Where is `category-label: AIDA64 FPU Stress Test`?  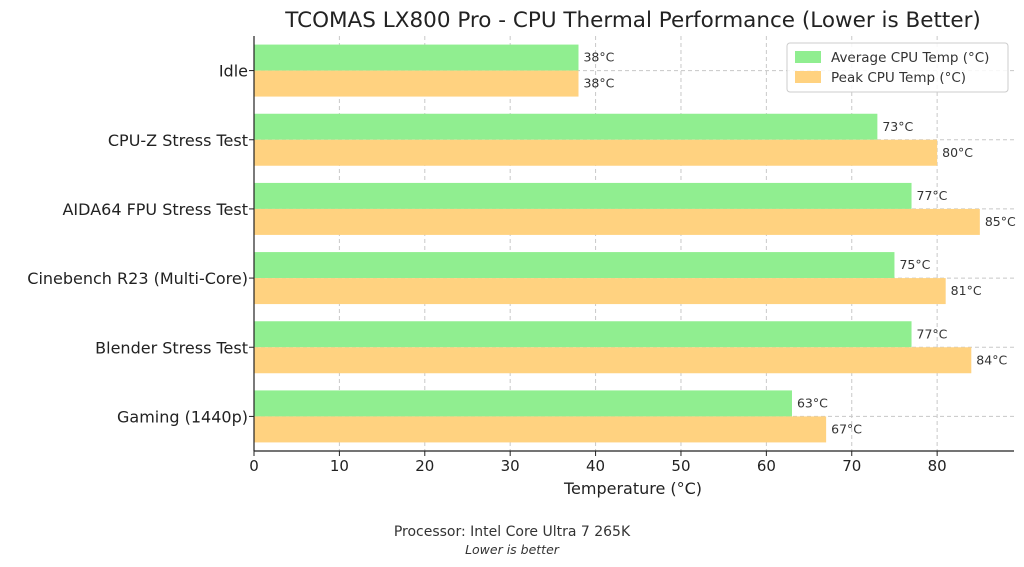 category-label: AIDA64 FPU Stress Test is located at coordinates (155, 209).